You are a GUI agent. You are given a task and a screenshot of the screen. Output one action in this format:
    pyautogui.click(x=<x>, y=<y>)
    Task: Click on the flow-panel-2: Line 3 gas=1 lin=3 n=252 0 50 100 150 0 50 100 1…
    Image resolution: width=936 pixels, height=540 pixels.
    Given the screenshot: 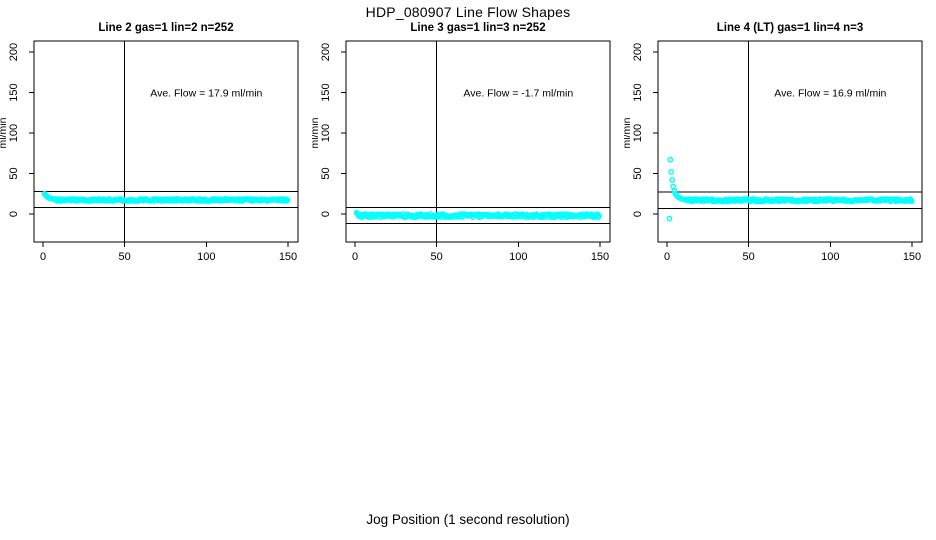 What is the action you would take?
    pyautogui.click(x=461, y=142)
    